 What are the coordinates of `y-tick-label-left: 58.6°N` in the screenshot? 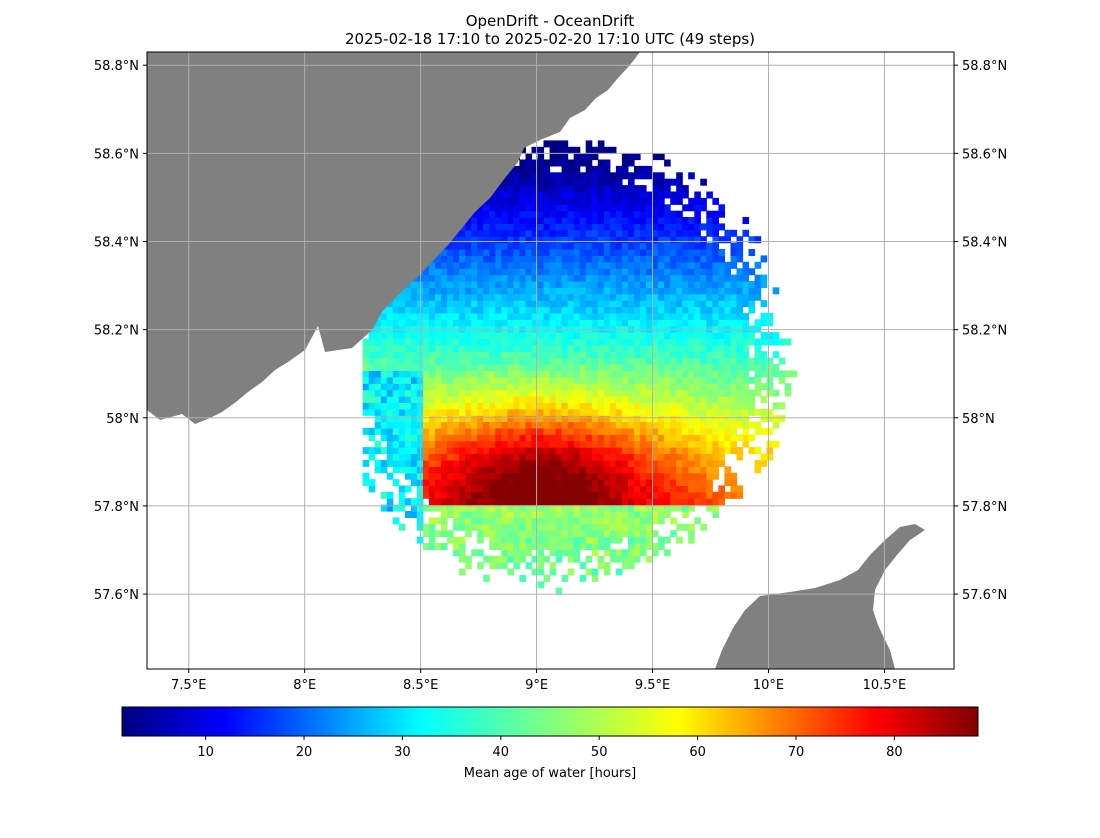 It's located at (116, 154).